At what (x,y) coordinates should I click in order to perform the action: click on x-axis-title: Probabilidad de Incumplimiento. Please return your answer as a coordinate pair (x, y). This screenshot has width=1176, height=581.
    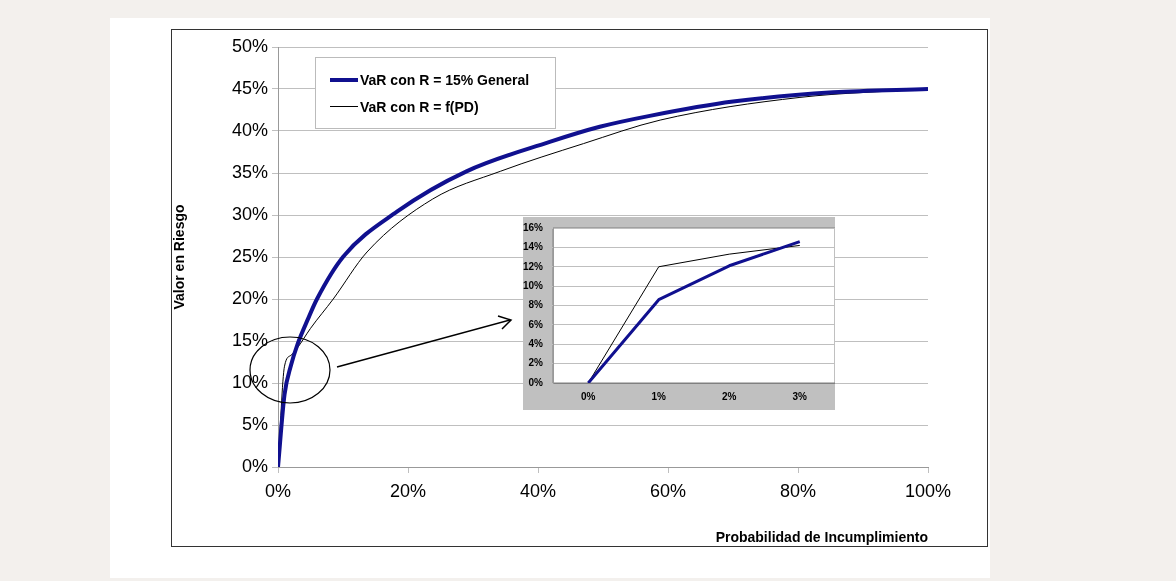
    Looking at the image, I should click on (821, 537).